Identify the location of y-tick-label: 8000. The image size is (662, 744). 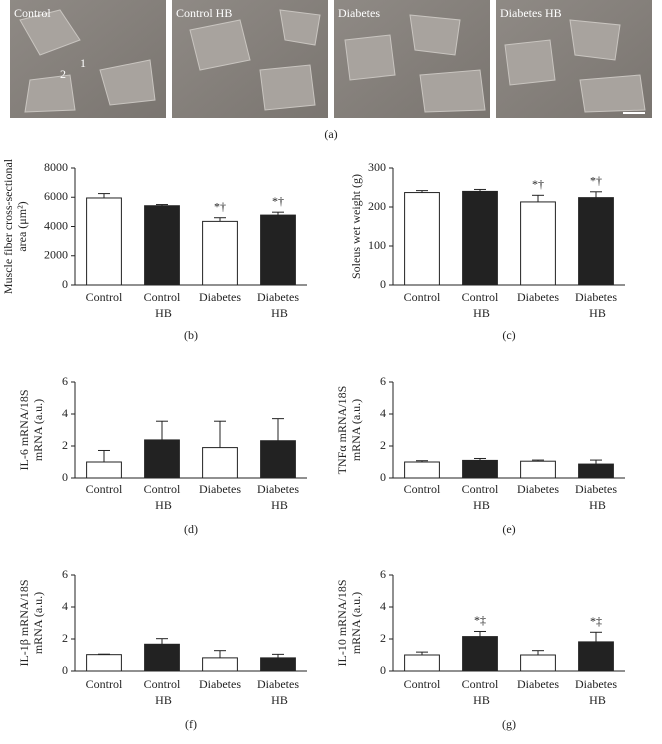
(56, 167).